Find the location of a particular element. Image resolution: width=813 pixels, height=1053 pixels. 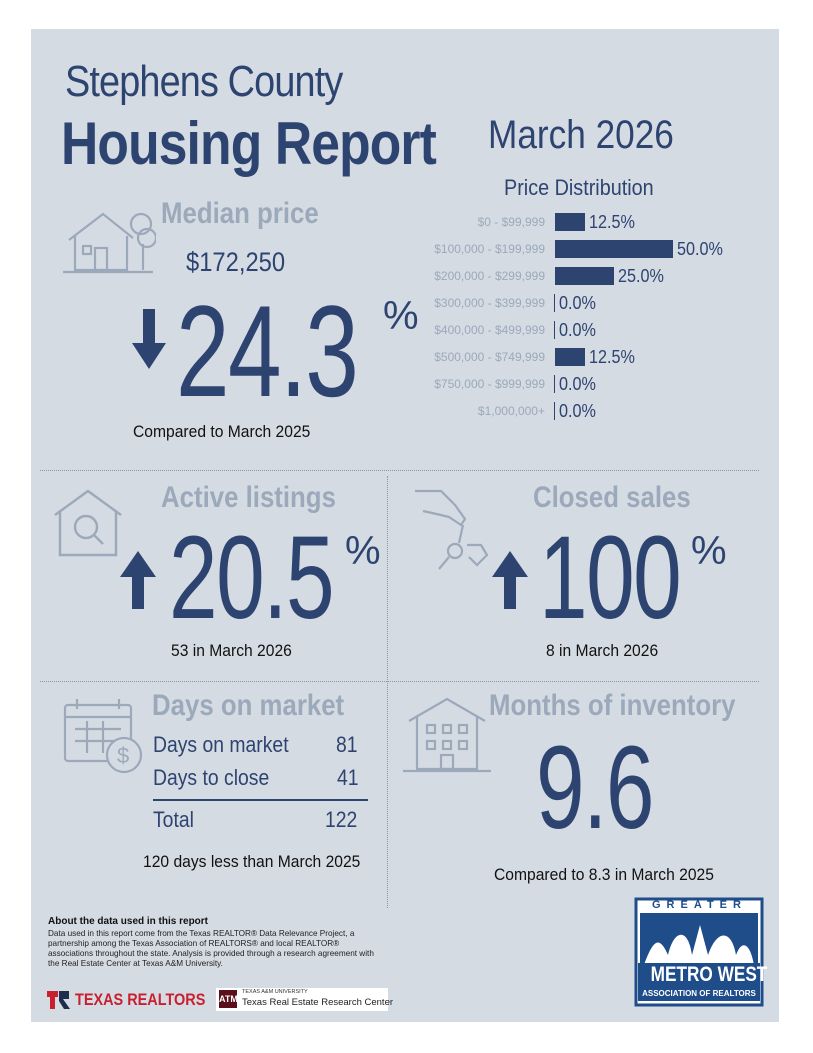

months-inventory-value: 9.6 is located at coordinates (595, 788).